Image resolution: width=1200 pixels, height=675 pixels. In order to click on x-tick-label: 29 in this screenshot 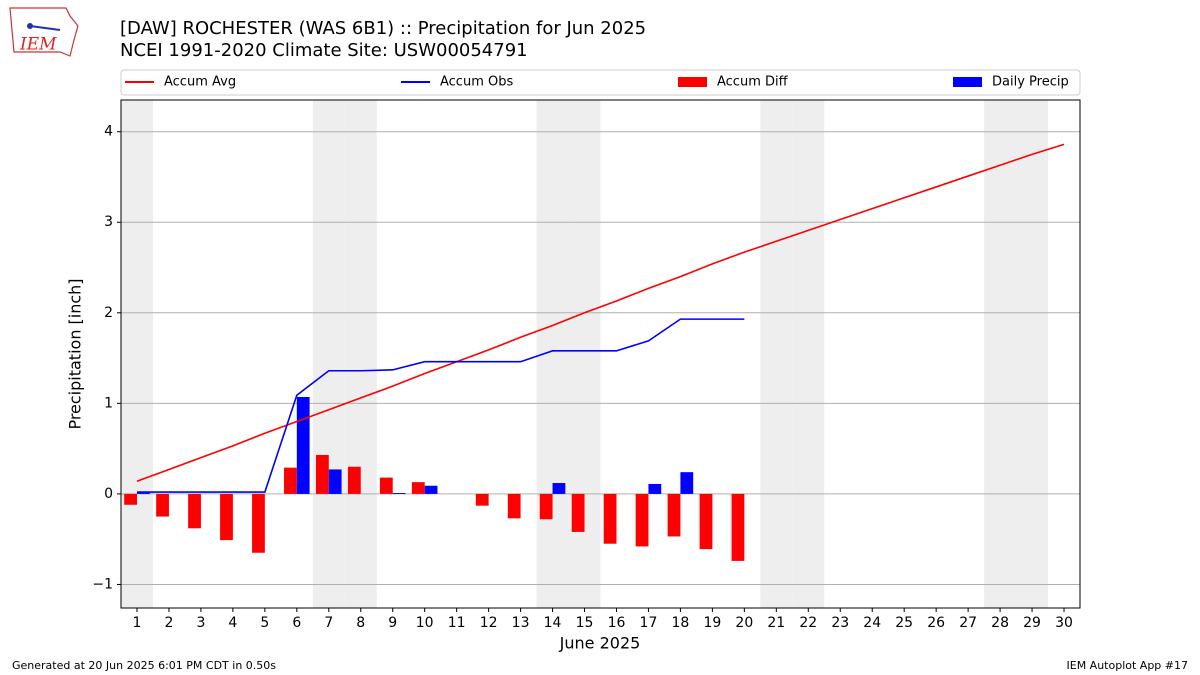, I will do `click(1032, 623)`.